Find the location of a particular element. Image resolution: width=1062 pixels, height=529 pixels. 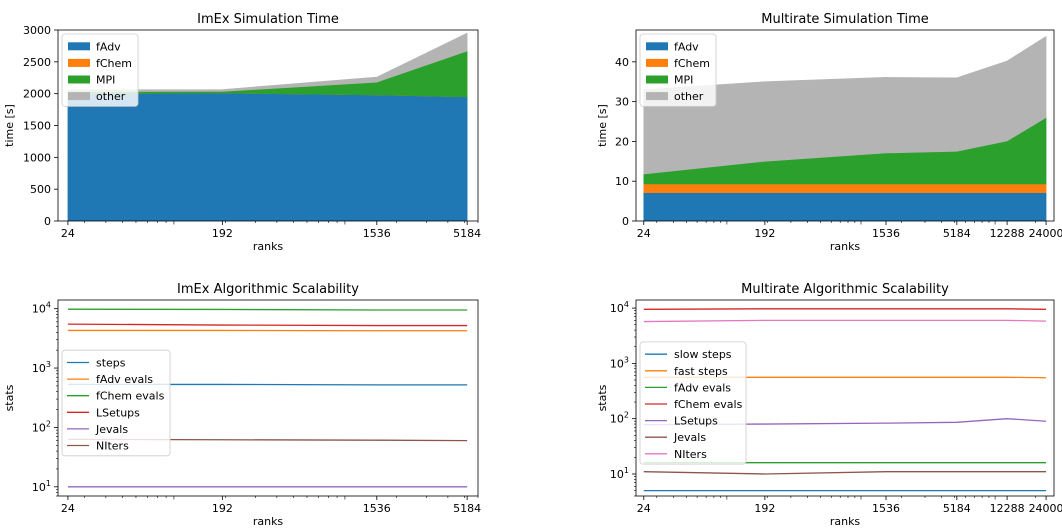

legend-label-steps: steps is located at coordinates (111, 363).